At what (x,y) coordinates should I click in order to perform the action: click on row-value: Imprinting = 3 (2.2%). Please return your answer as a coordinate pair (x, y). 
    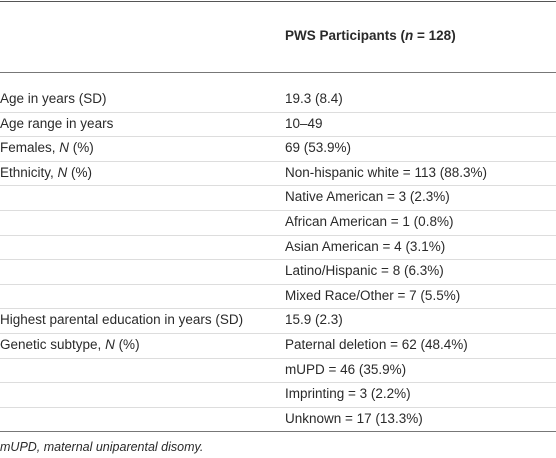
    Looking at the image, I should click on (348, 394).